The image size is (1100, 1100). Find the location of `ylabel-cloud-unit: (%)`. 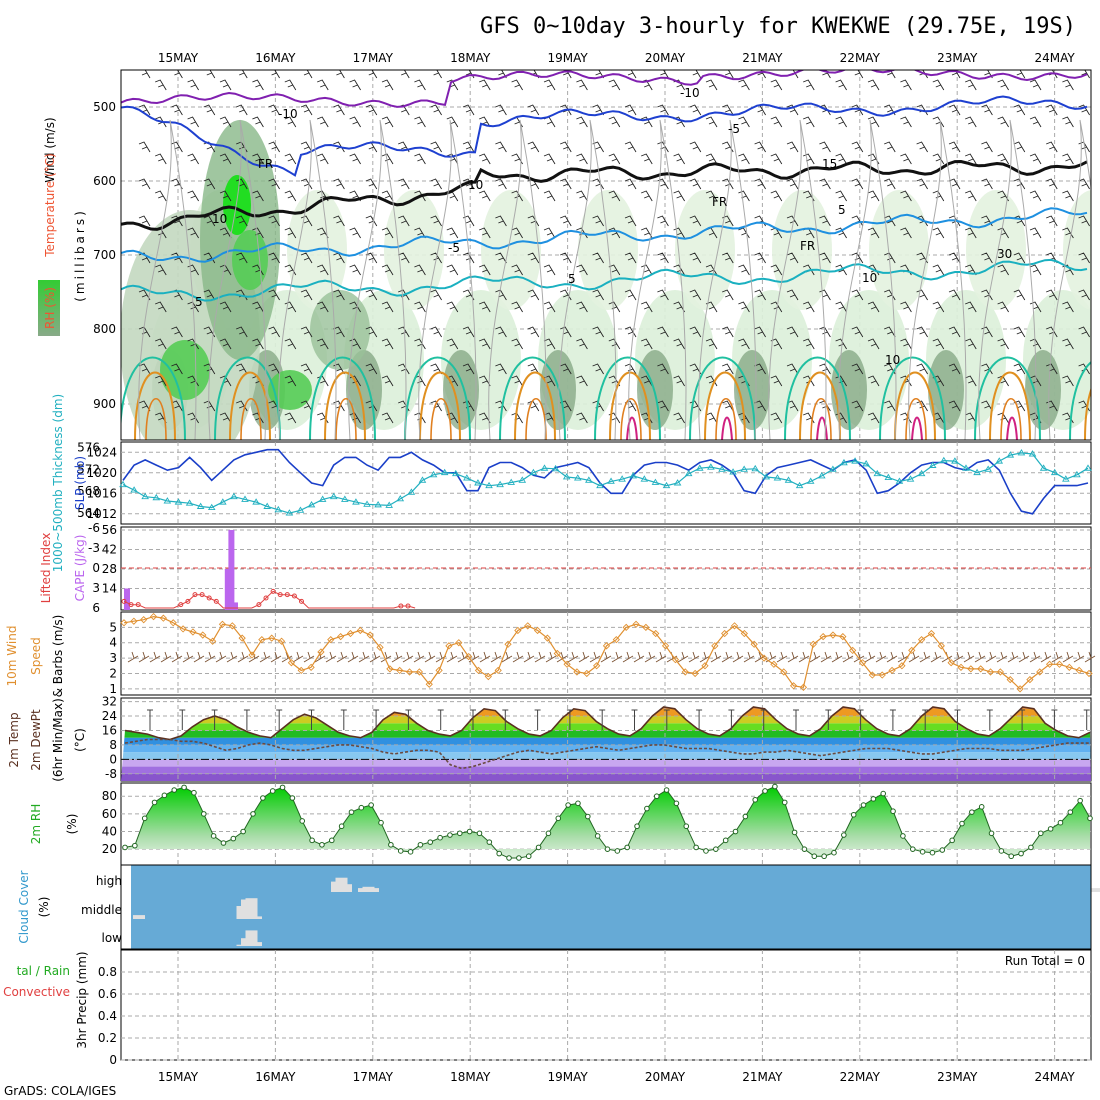

ylabel-cloud-unit: (%) is located at coordinates (44, 907).